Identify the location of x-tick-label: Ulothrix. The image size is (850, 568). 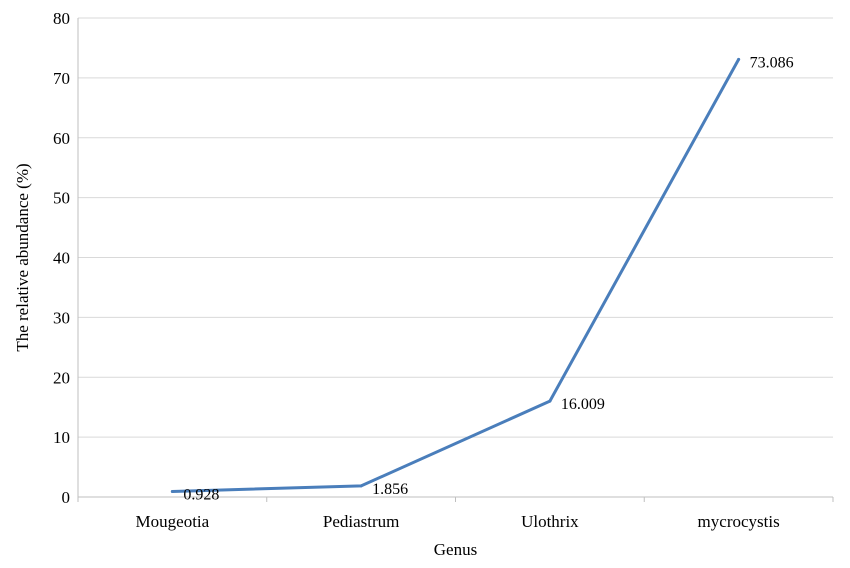
(550, 521).